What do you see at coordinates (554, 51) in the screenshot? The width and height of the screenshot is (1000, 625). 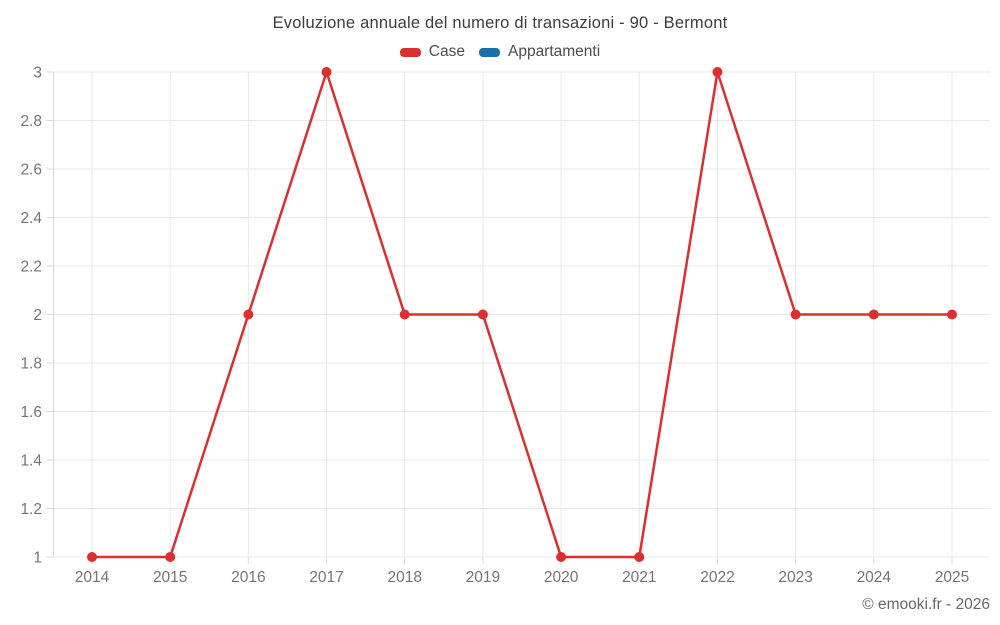 I see `legend-label-appartamenti: Appartamenti` at bounding box center [554, 51].